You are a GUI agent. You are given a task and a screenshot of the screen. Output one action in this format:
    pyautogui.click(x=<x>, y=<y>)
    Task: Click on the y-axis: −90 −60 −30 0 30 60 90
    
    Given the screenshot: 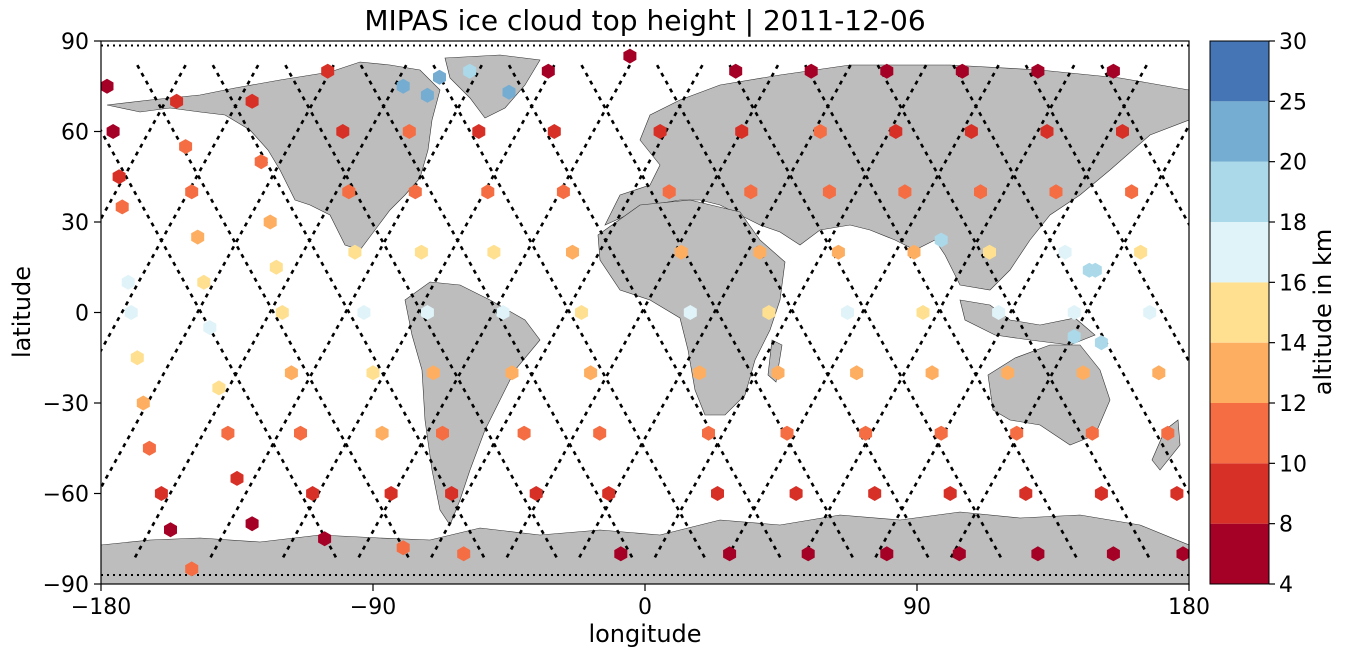 What is the action you would take?
    pyautogui.click(x=72, y=314)
    